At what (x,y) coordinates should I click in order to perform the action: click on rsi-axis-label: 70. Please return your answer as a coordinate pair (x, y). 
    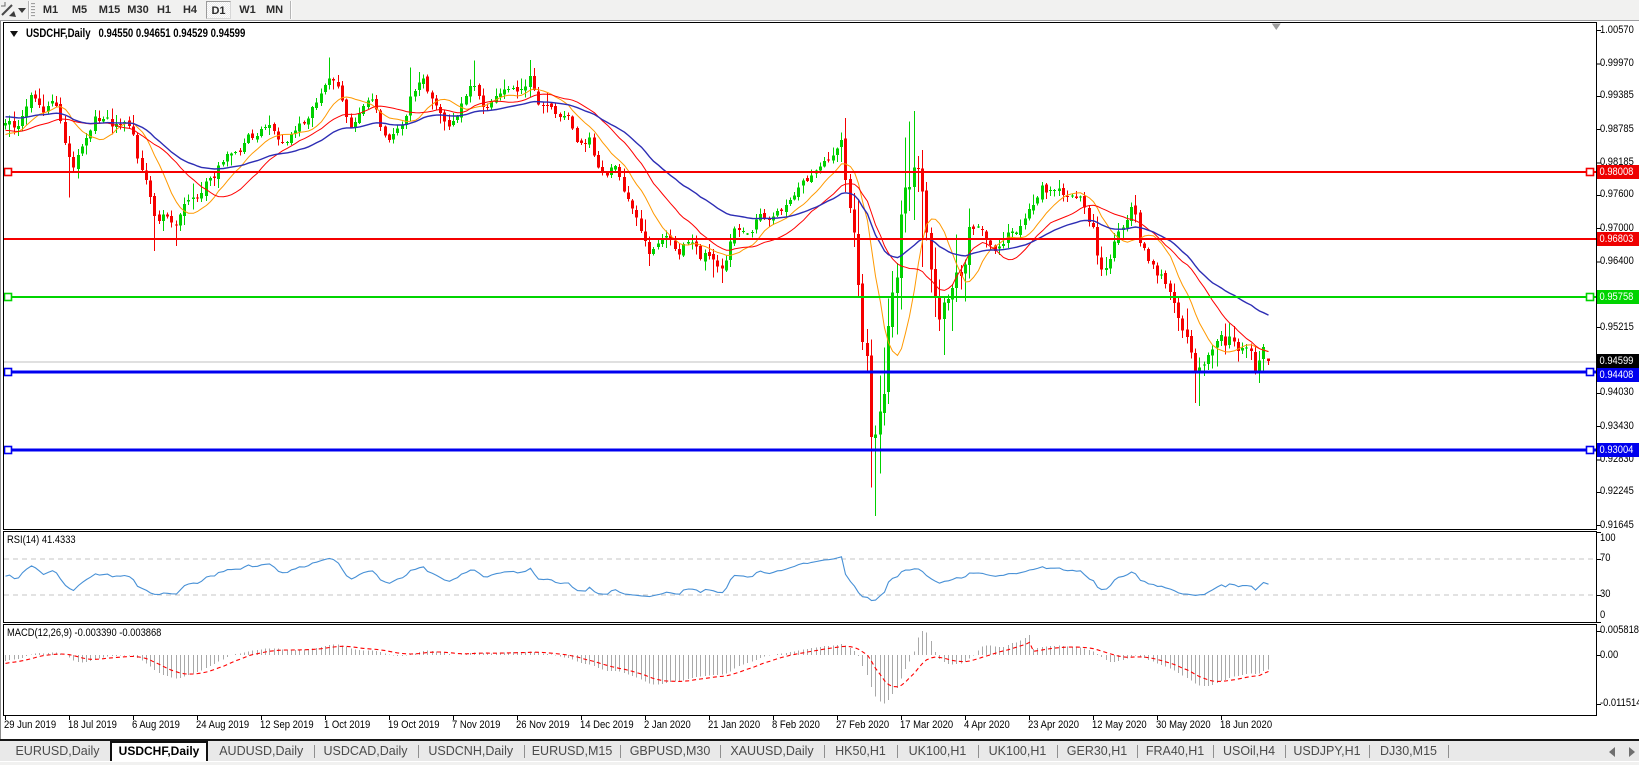
    Looking at the image, I should click on (1605, 558).